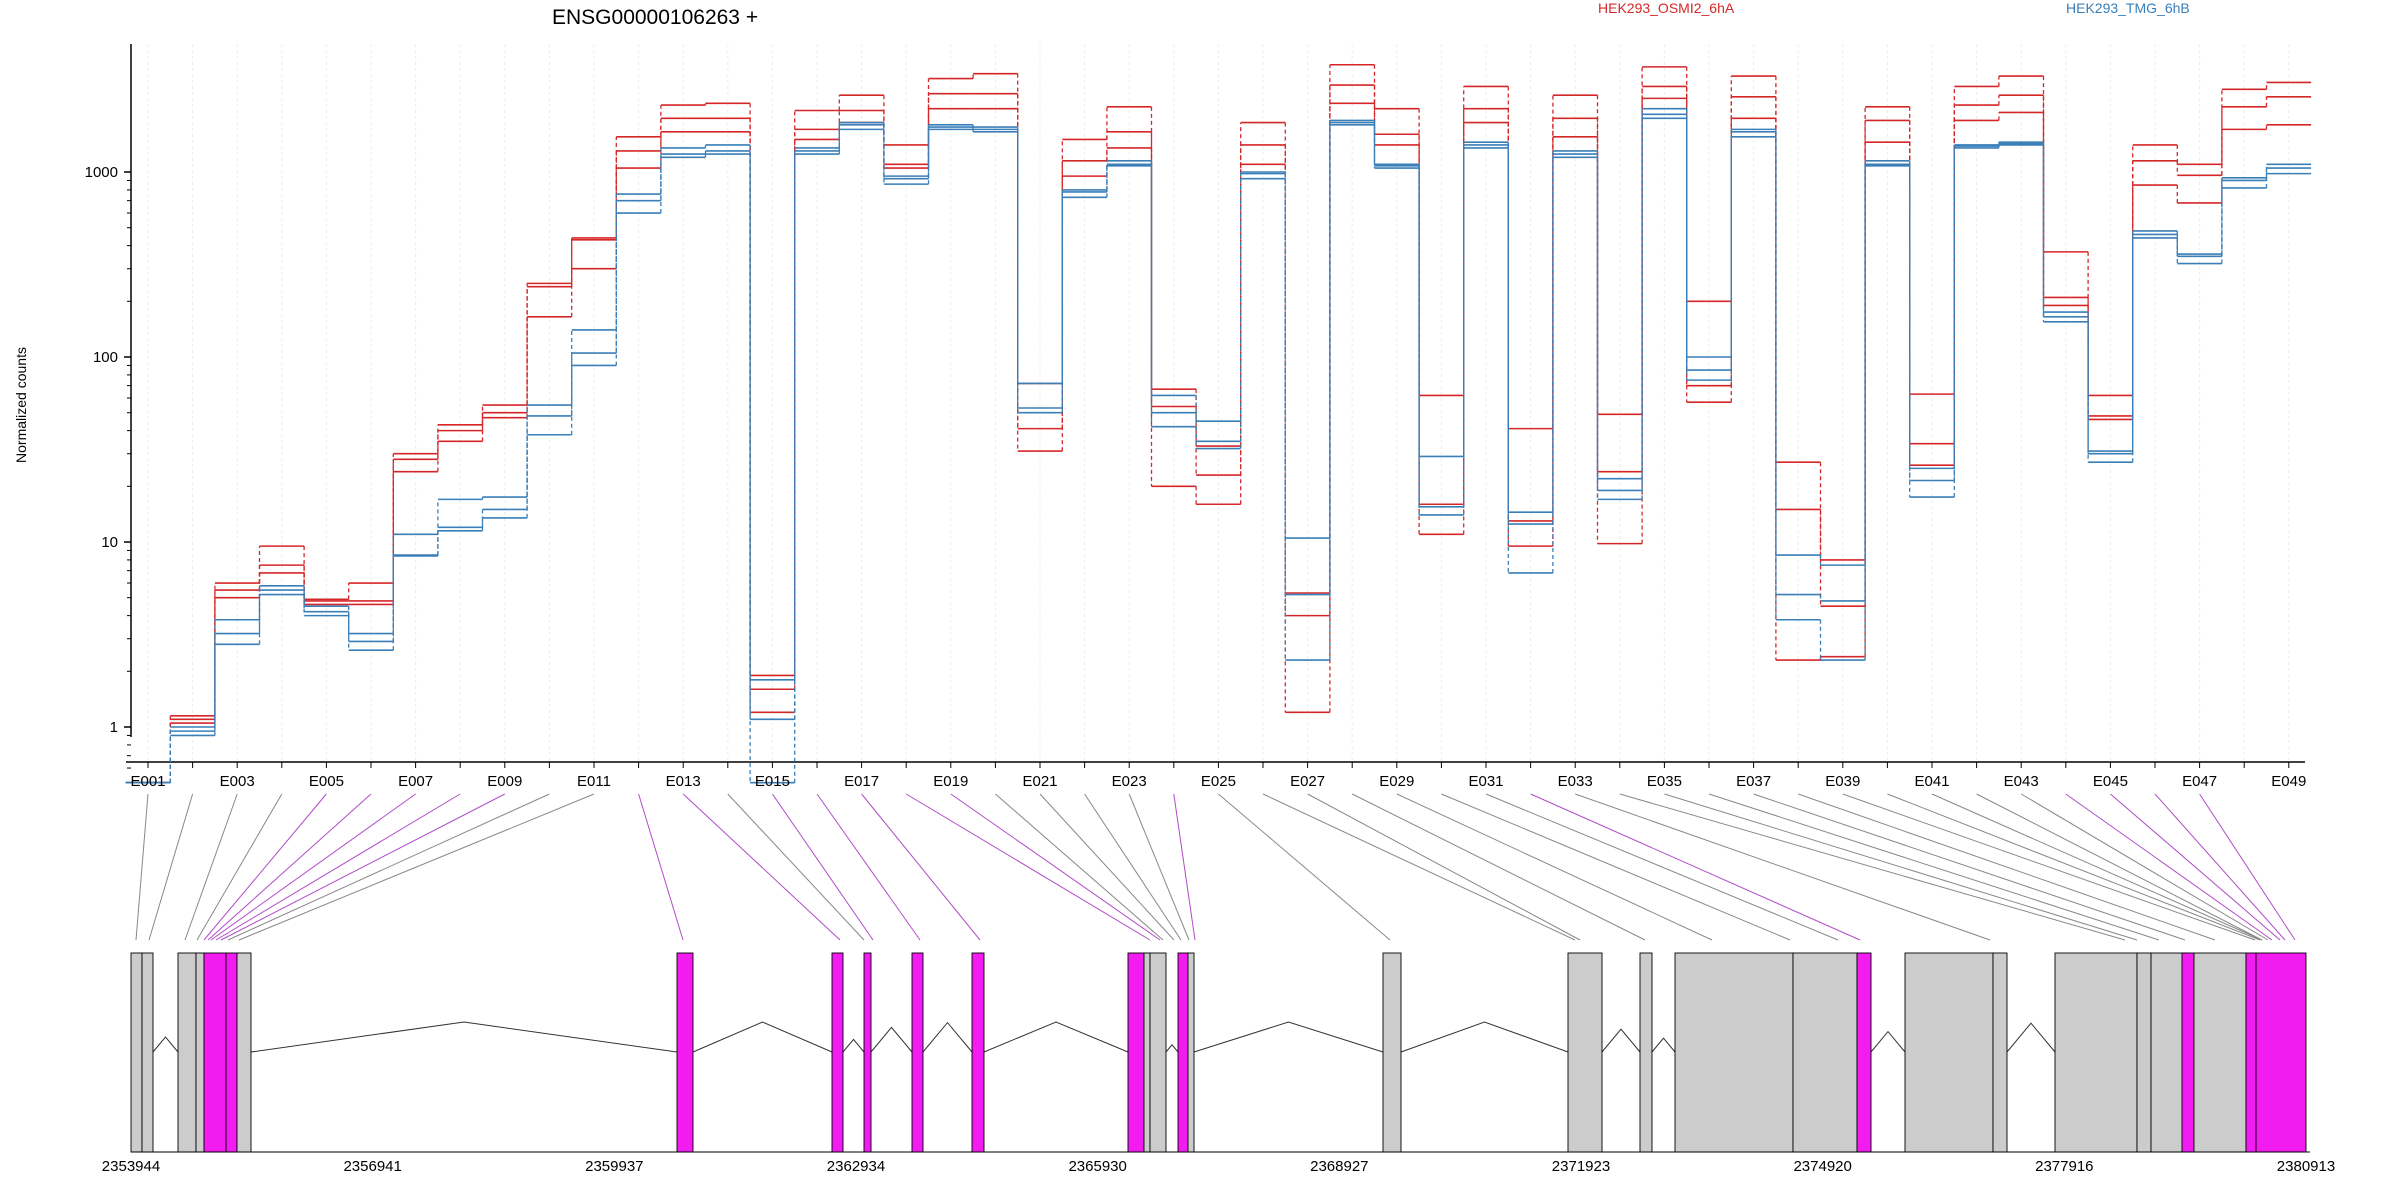  Describe the element at coordinates (1097, 1166) in the screenshot. I see `genomic-tick-label: 2365930` at that location.